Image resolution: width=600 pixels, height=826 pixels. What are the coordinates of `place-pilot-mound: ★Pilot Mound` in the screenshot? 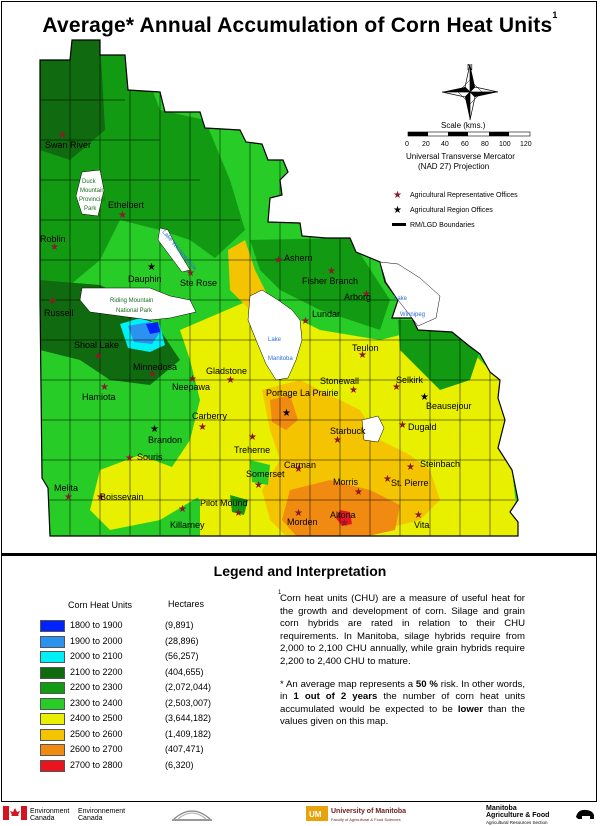 It's located at (224, 508).